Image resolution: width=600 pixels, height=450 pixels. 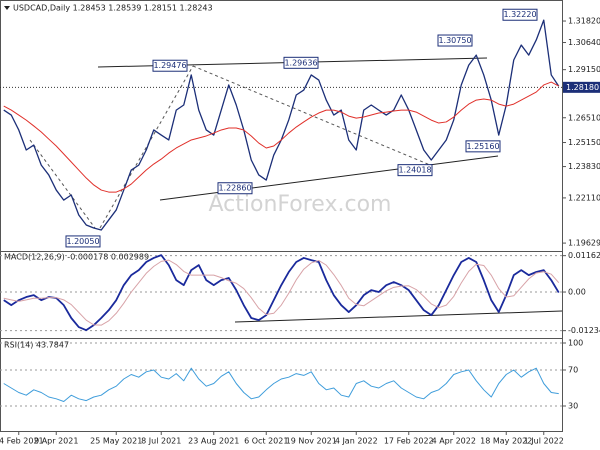 What do you see at coordinates (584, 21) in the screenshot?
I see `y-tick-label: 1.31820` at bounding box center [584, 21].